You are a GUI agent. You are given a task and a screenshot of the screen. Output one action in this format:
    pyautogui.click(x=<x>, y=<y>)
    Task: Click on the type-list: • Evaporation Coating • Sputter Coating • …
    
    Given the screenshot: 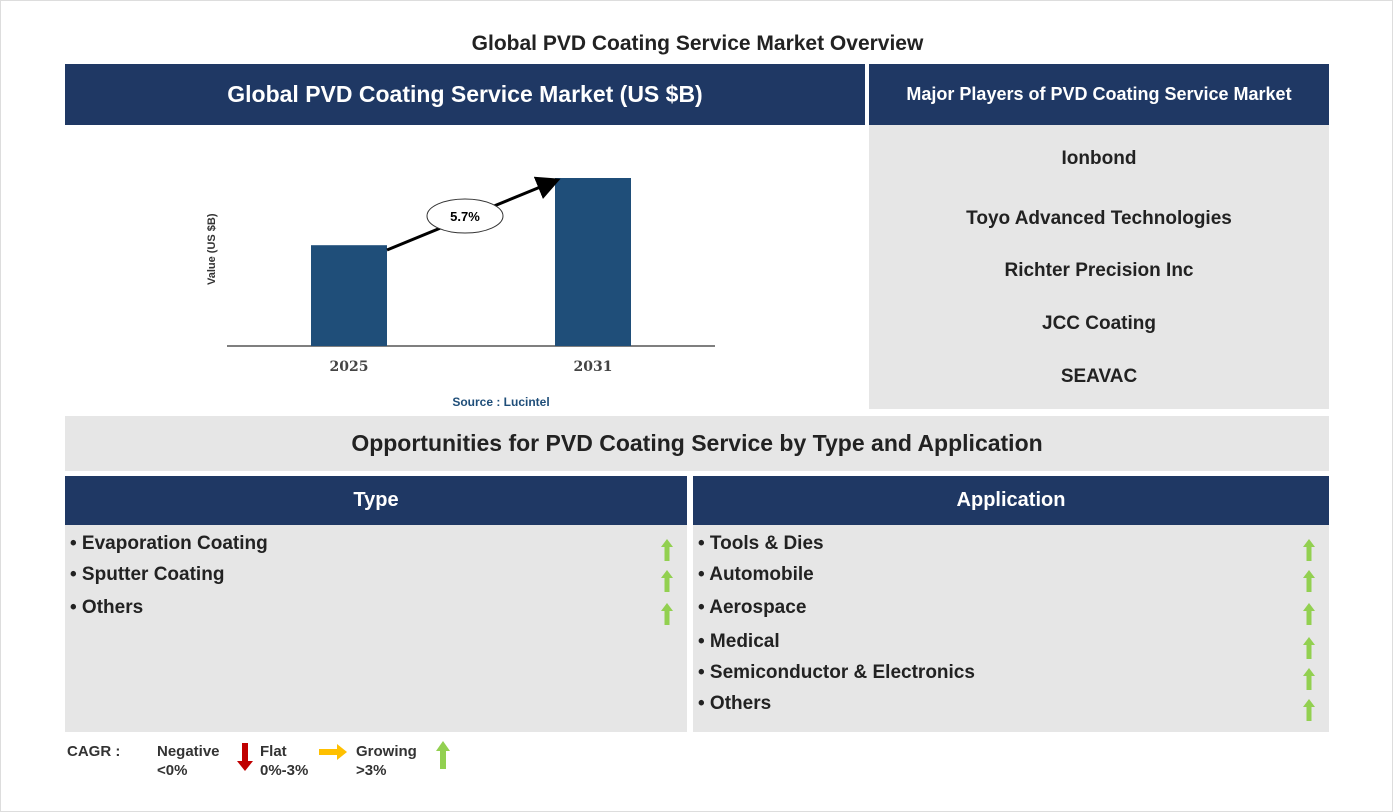 What is the action you would take?
    pyautogui.click(x=376, y=628)
    